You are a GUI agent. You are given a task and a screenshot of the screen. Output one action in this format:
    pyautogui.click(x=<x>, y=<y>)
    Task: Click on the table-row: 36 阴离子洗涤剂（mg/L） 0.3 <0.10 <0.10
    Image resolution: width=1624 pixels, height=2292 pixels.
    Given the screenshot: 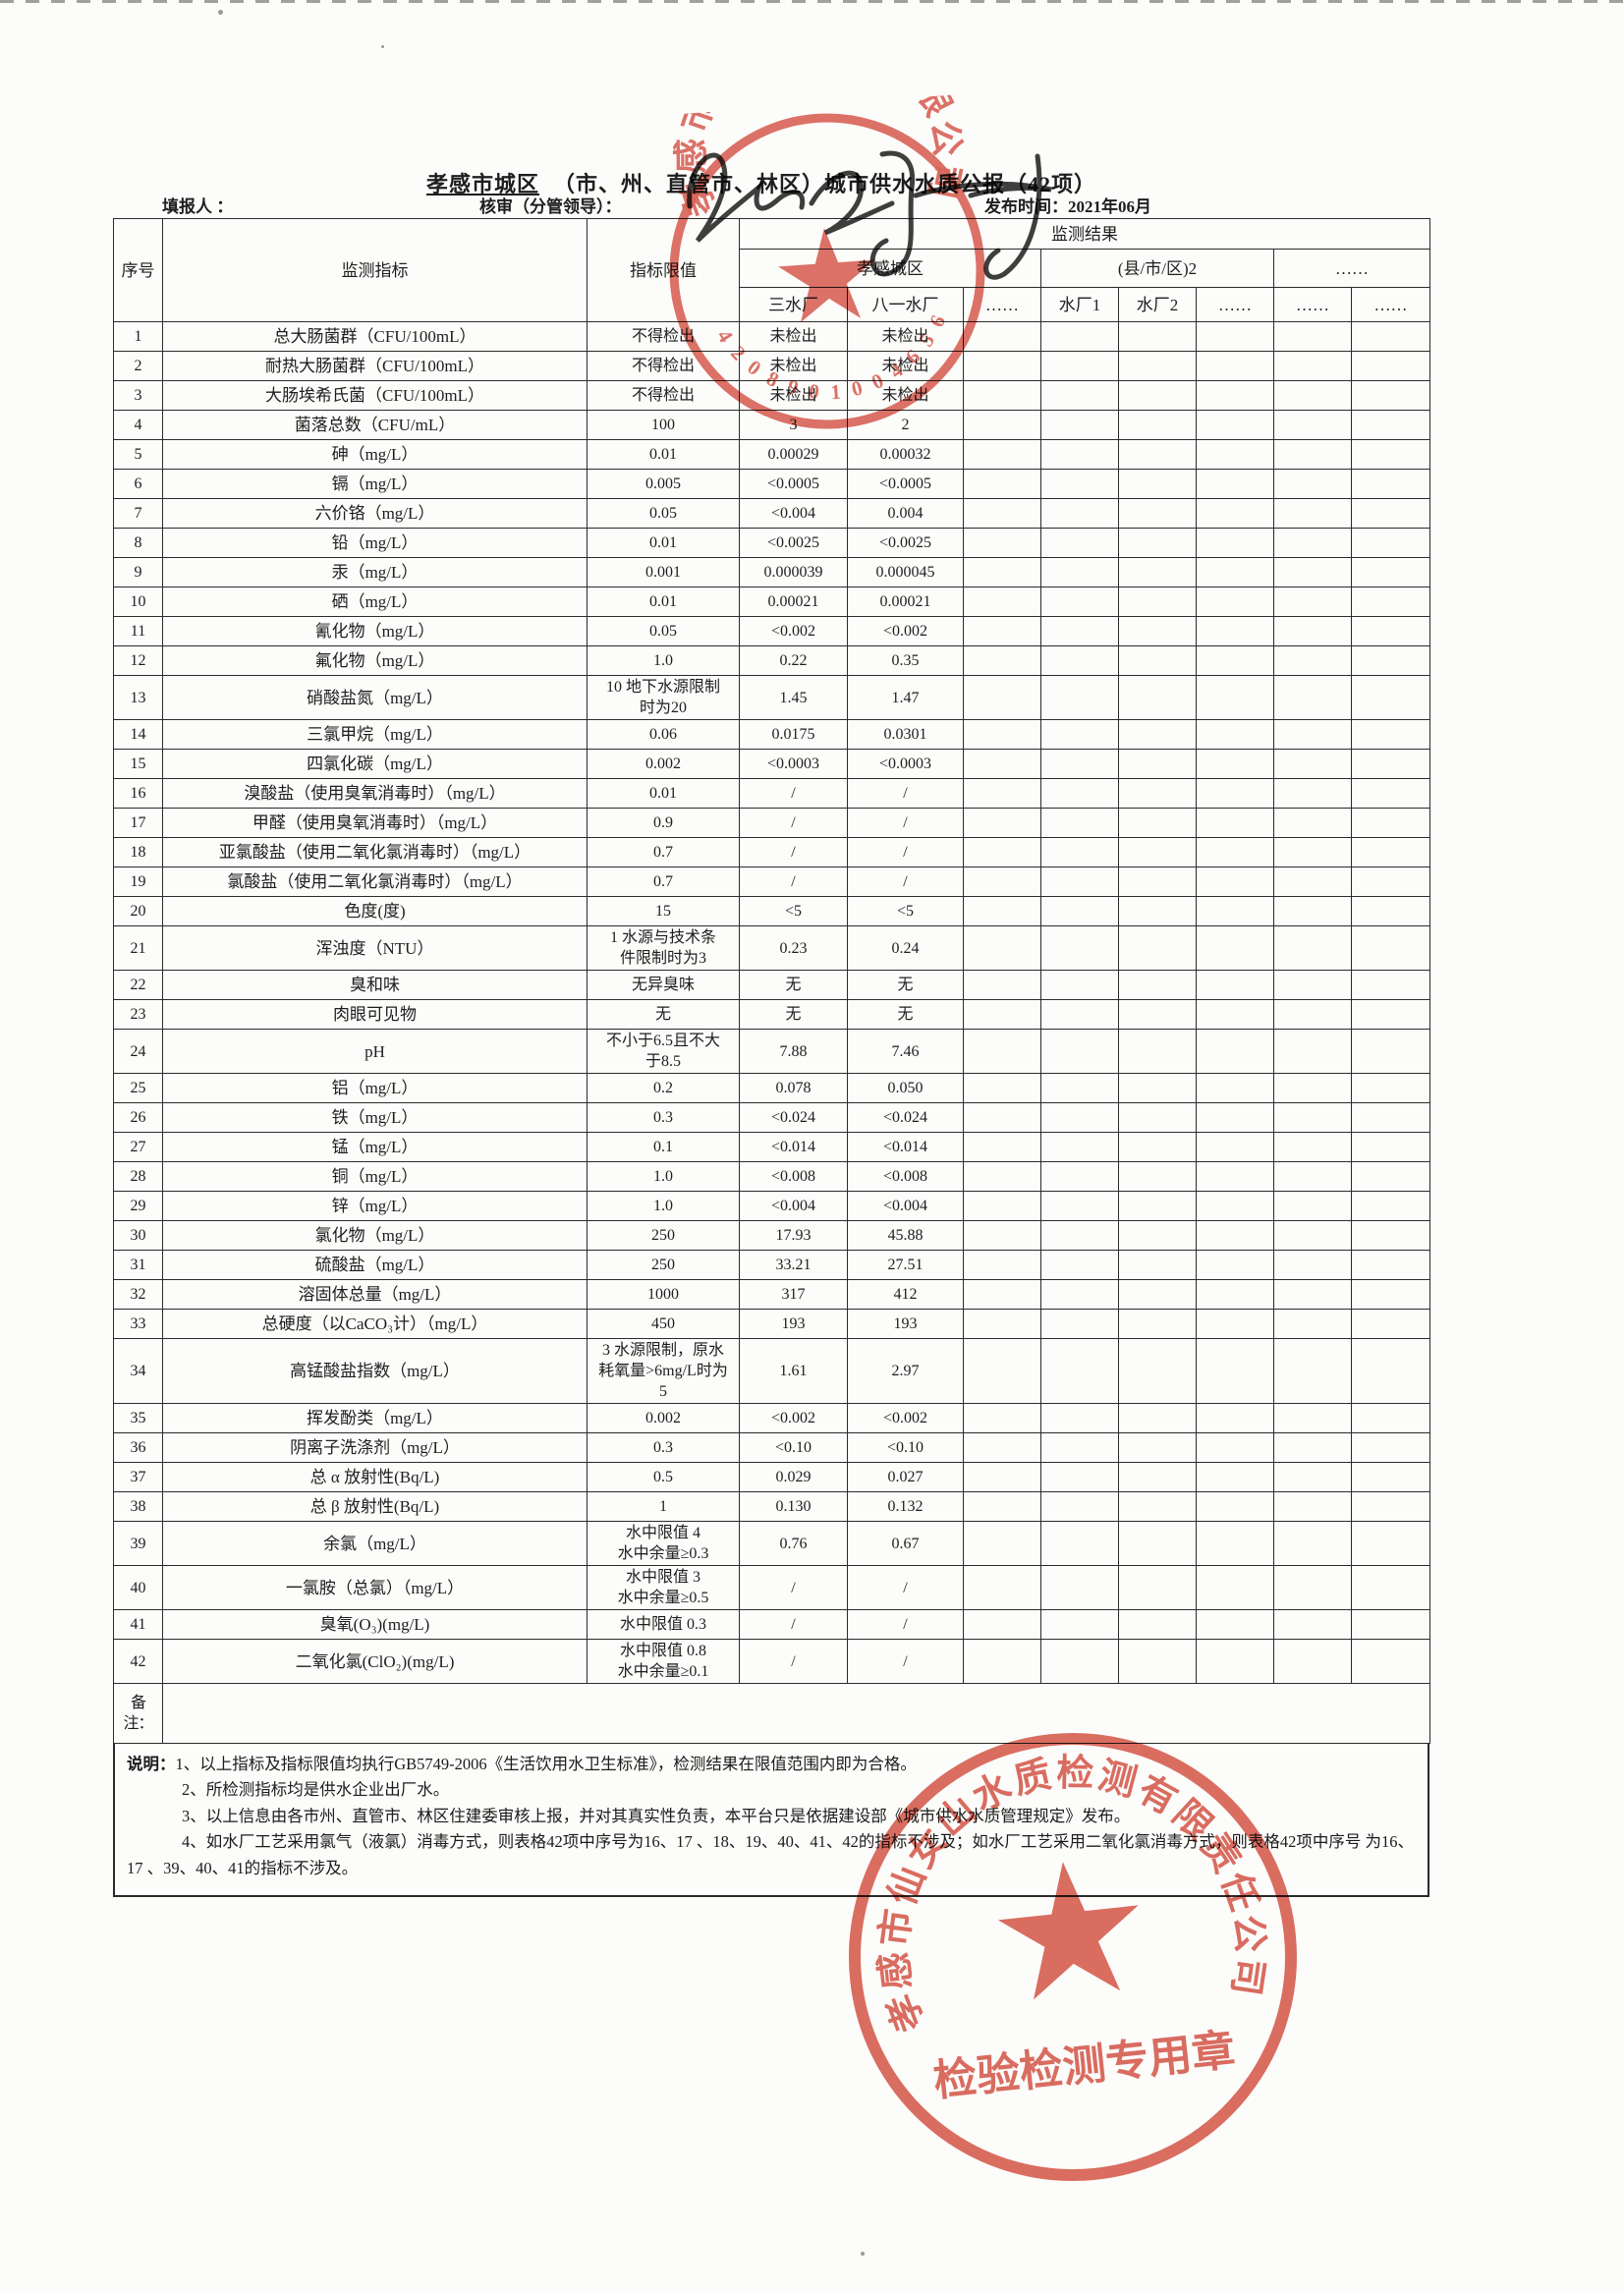 What is the action you would take?
    pyautogui.click(x=771, y=1447)
    